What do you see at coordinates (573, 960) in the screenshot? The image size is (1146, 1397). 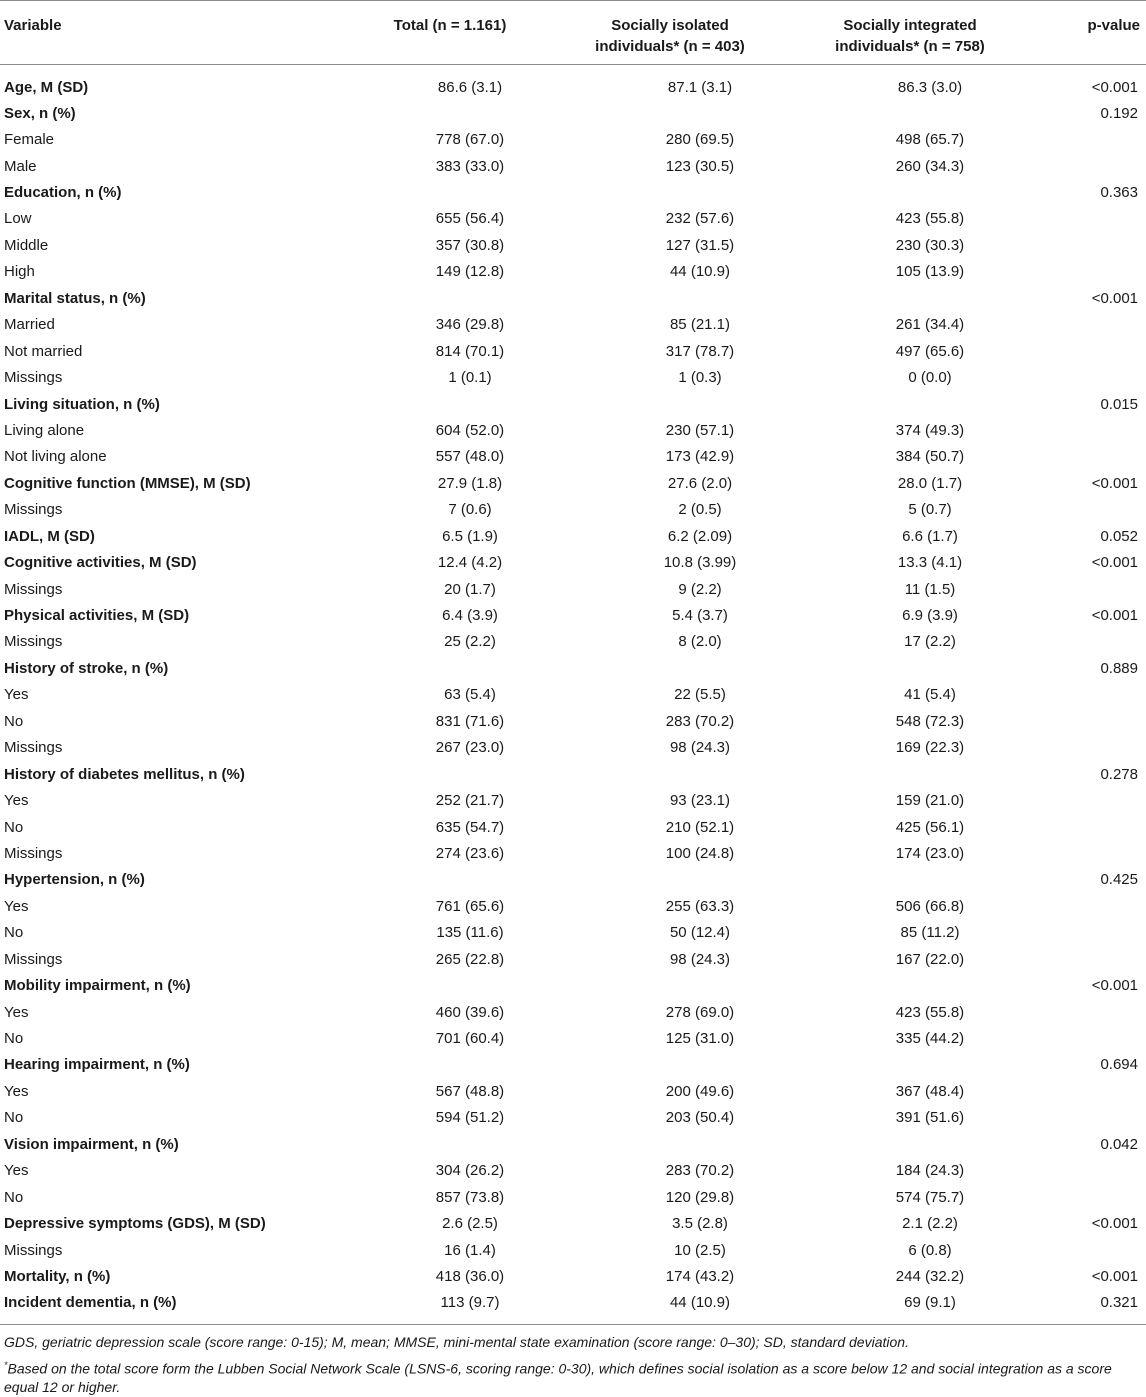 I see `table-row: Missings 265 (22.8) 98 (24.3) 167 (22.0)` at bounding box center [573, 960].